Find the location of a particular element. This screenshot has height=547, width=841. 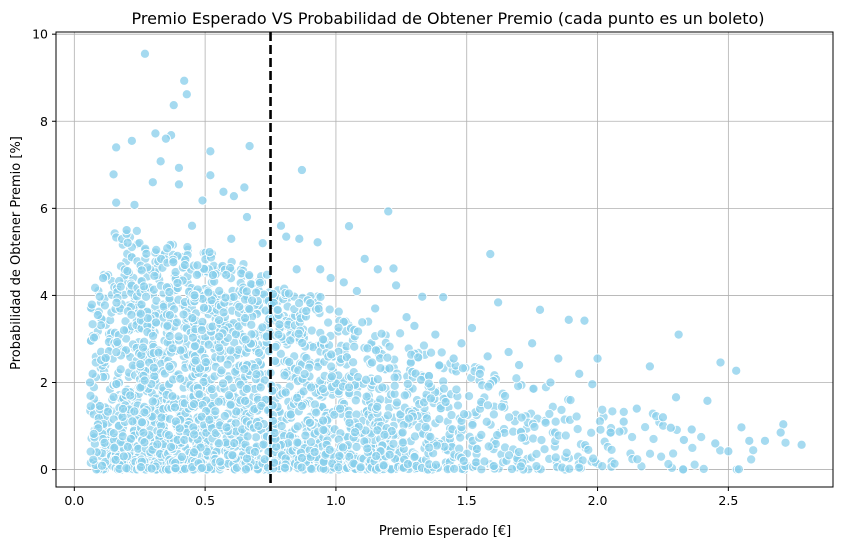

y-axis-label: Probabilidad de Obtener Premio [%] is located at coordinates (16, 253).